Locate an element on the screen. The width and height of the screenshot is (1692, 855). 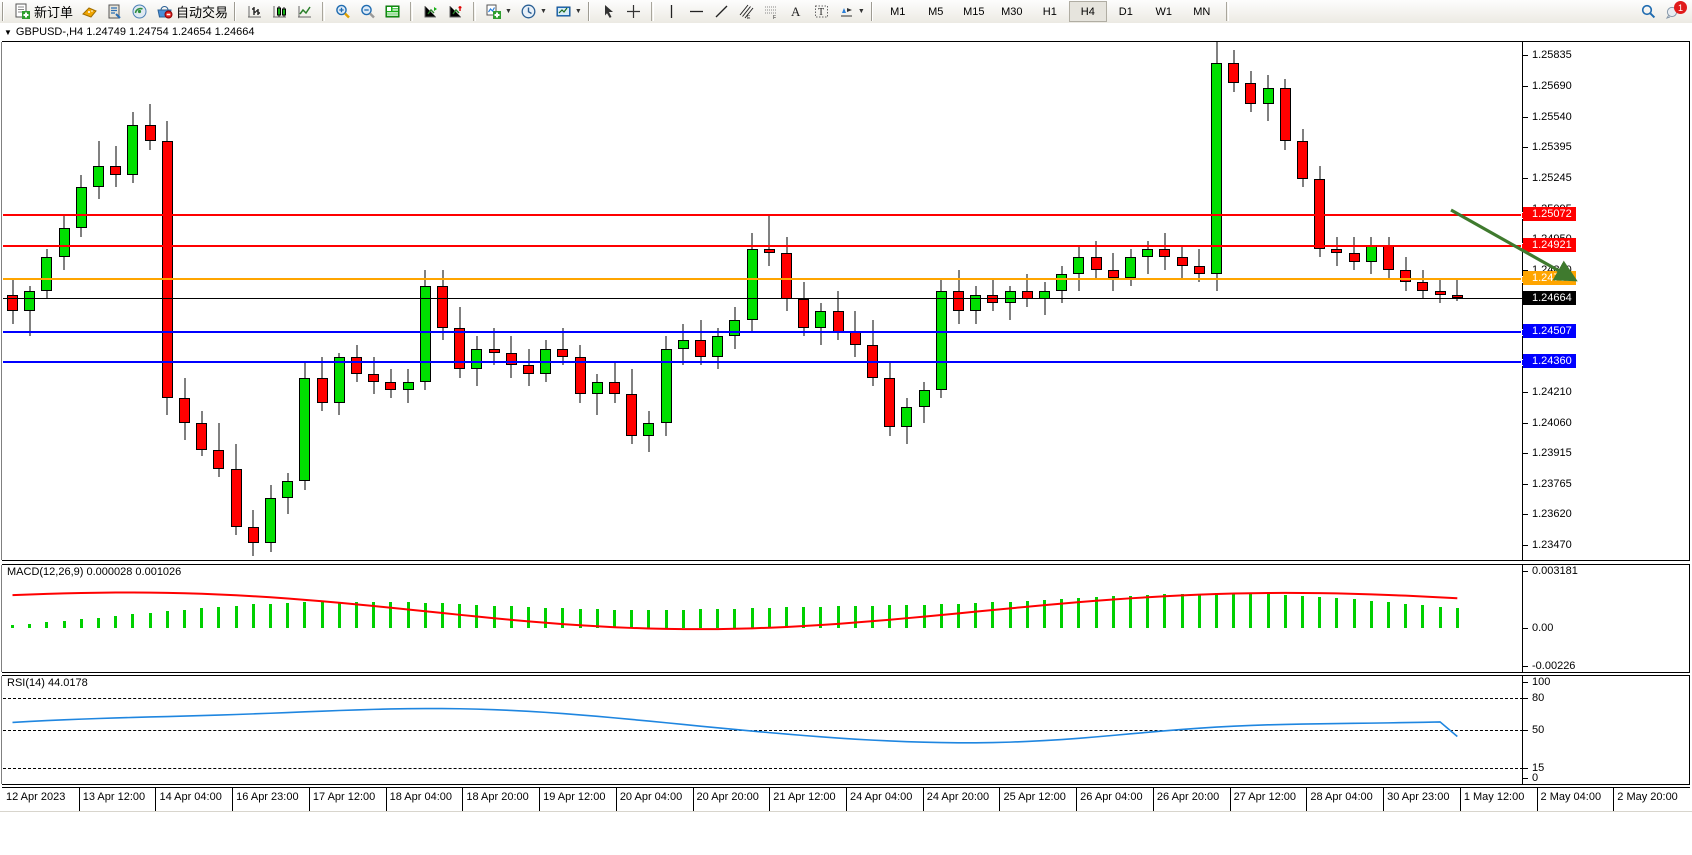
cheese-button is located at coordinates (89, 11).